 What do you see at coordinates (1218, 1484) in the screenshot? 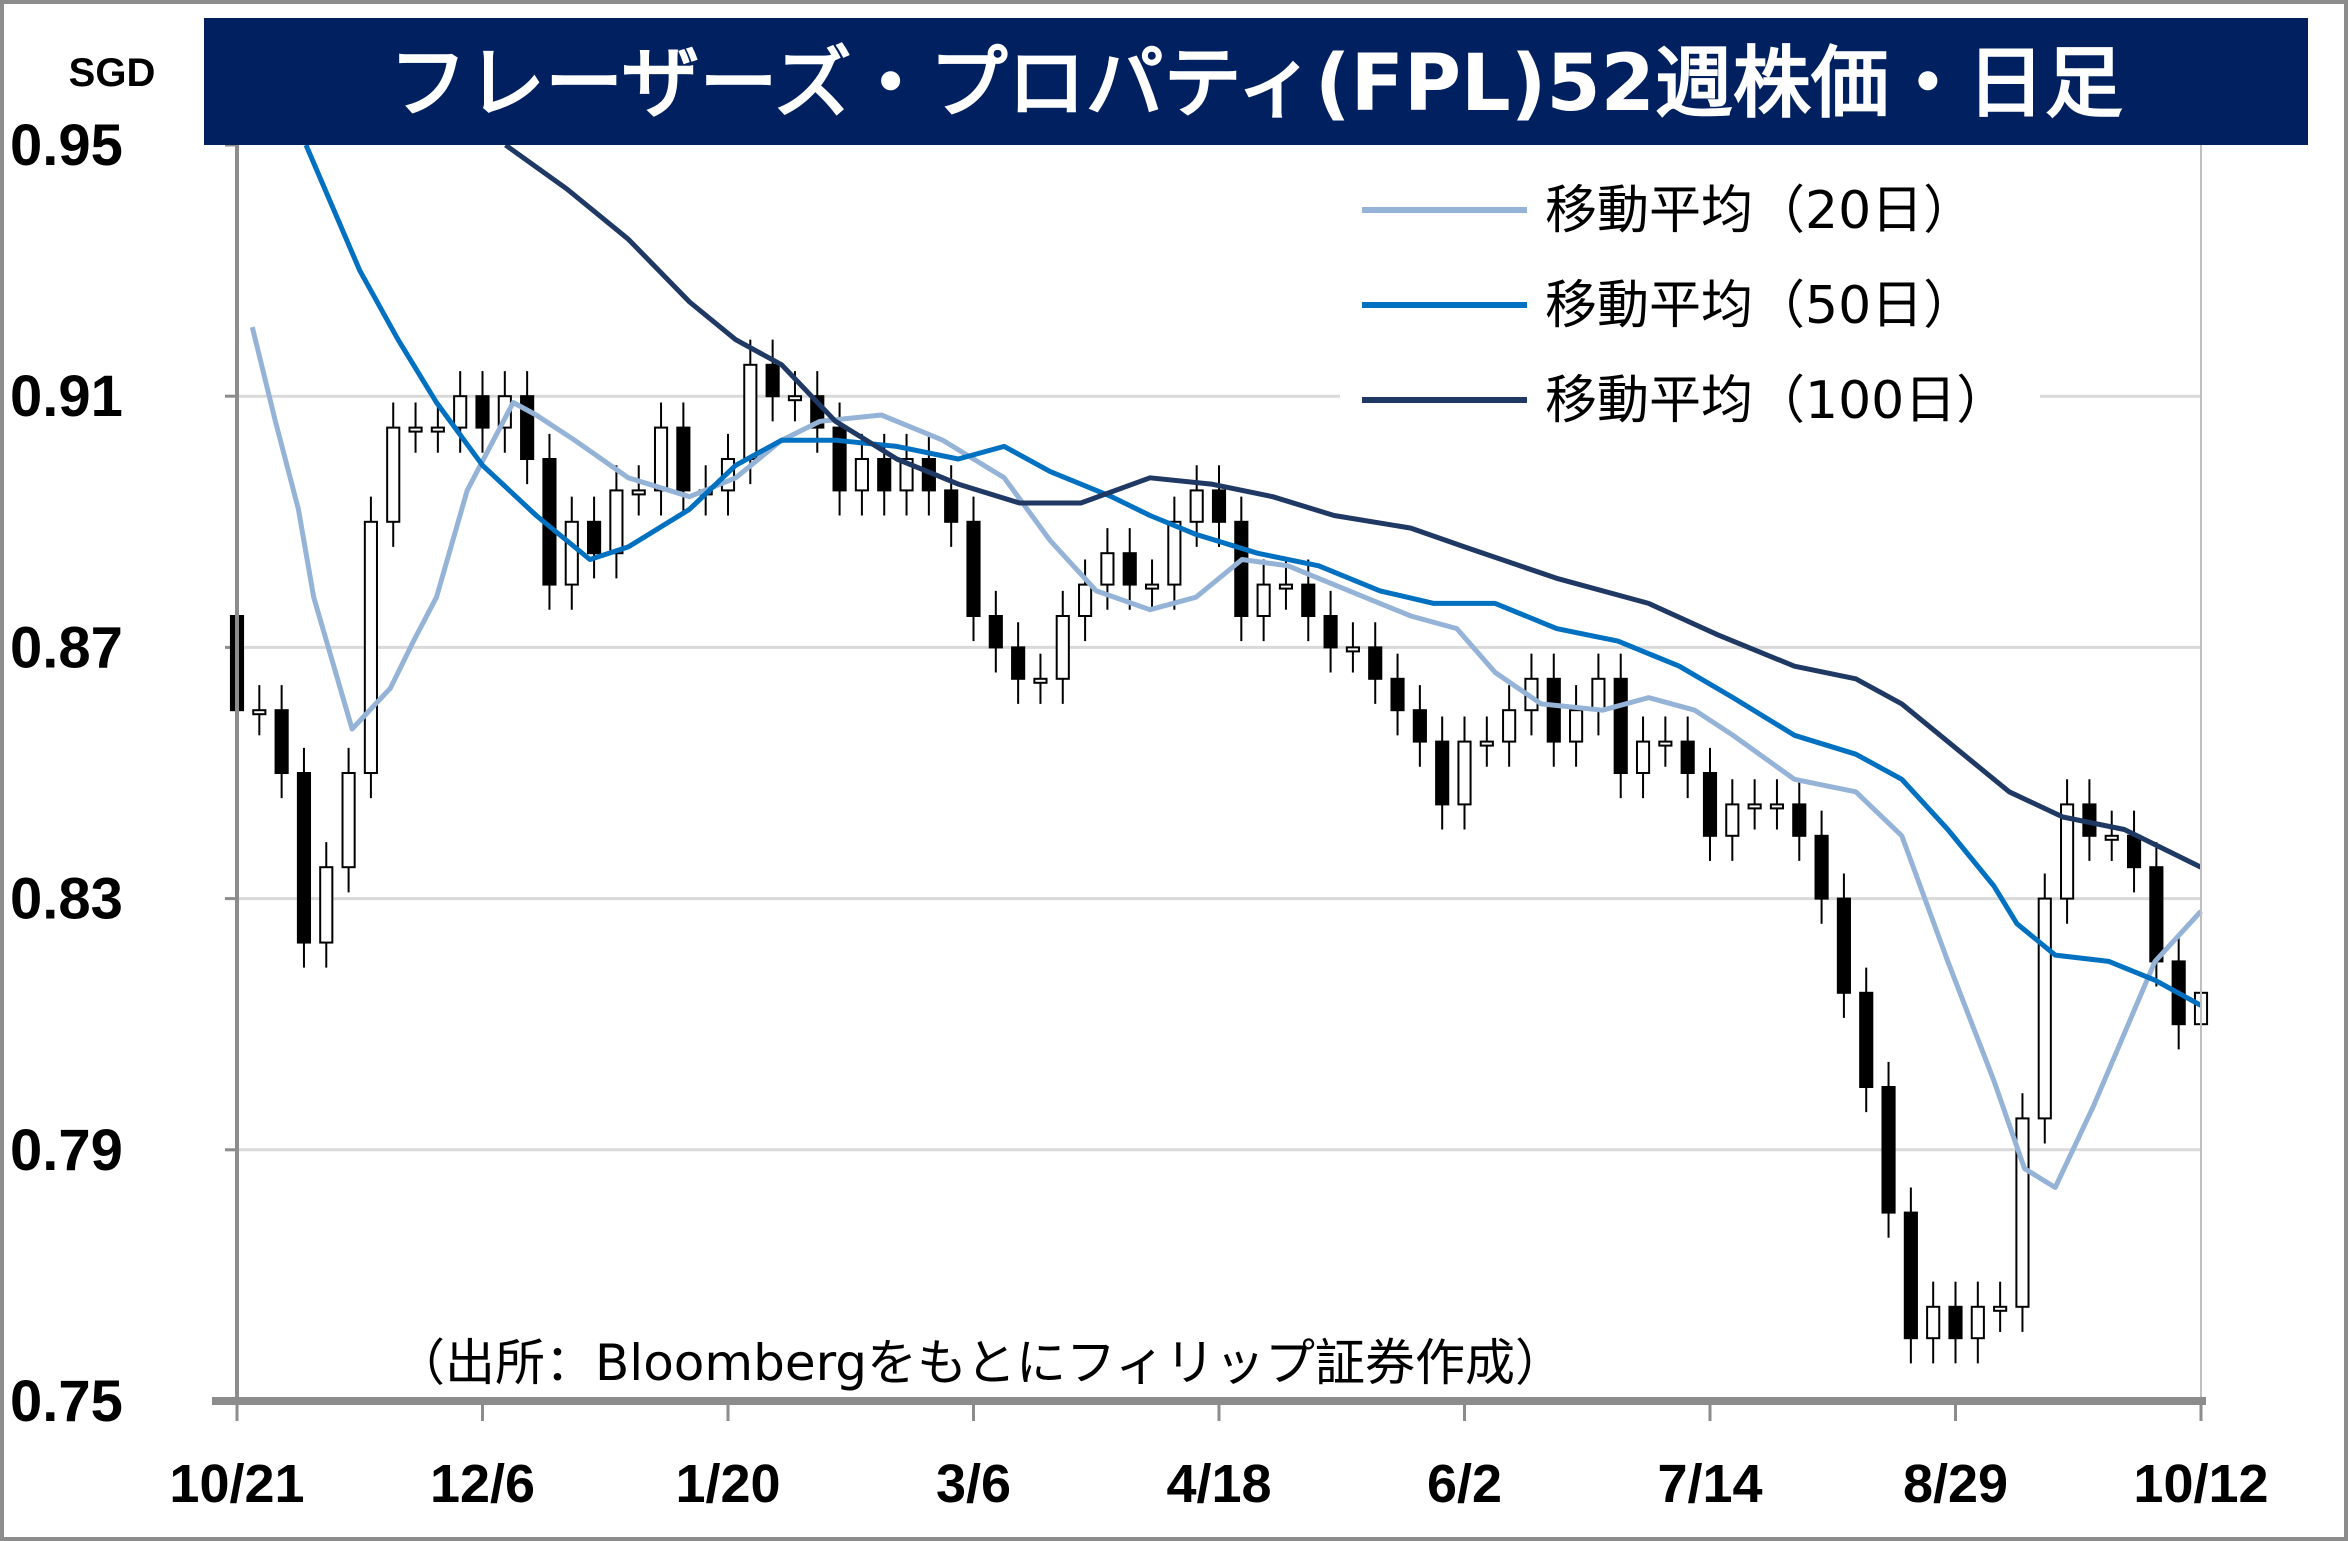
I see `x-tick-label: 4/18` at bounding box center [1218, 1484].